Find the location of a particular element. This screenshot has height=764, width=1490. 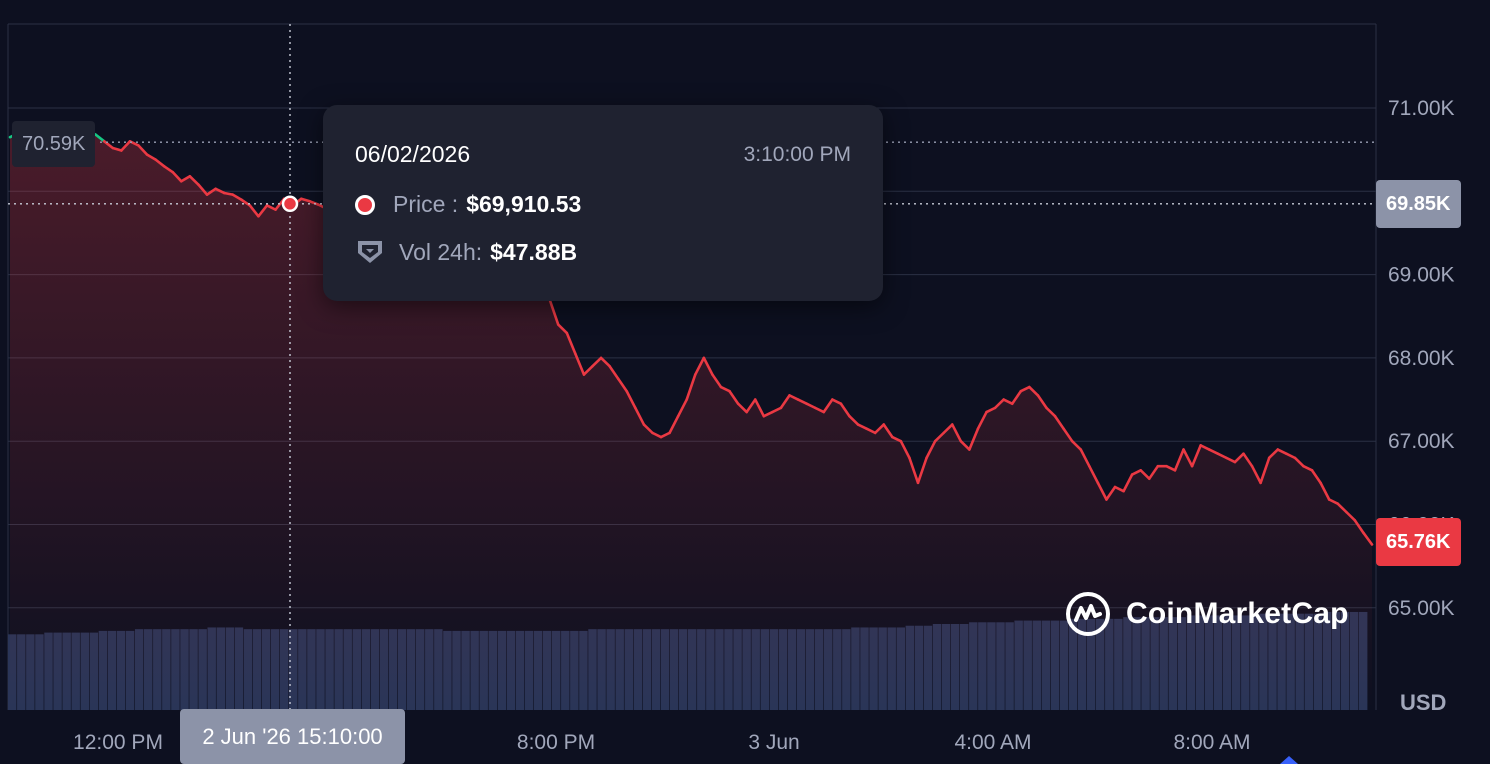

current-price-badge: 65.76K is located at coordinates (1418, 542).